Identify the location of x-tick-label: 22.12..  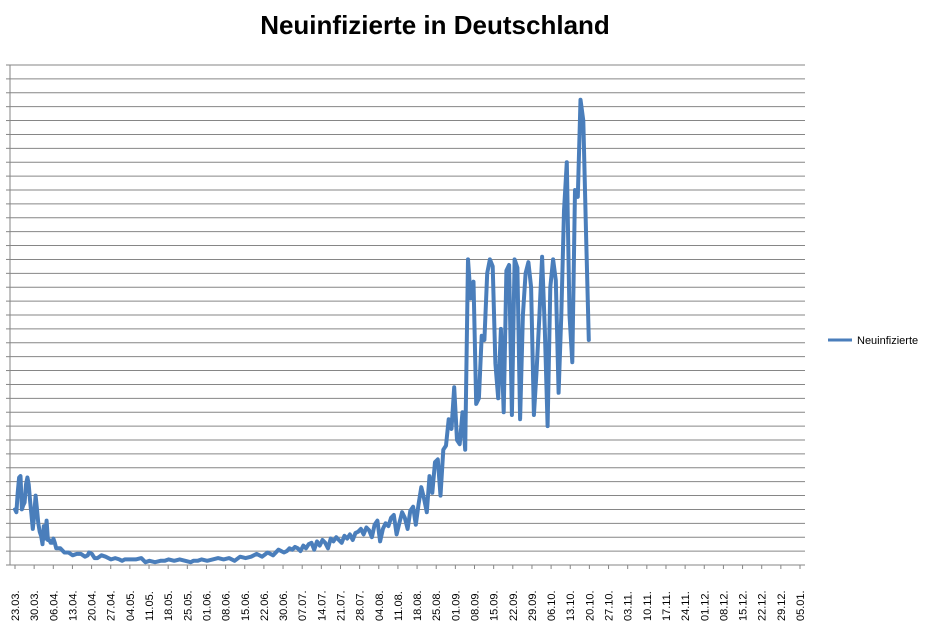
(763, 605).